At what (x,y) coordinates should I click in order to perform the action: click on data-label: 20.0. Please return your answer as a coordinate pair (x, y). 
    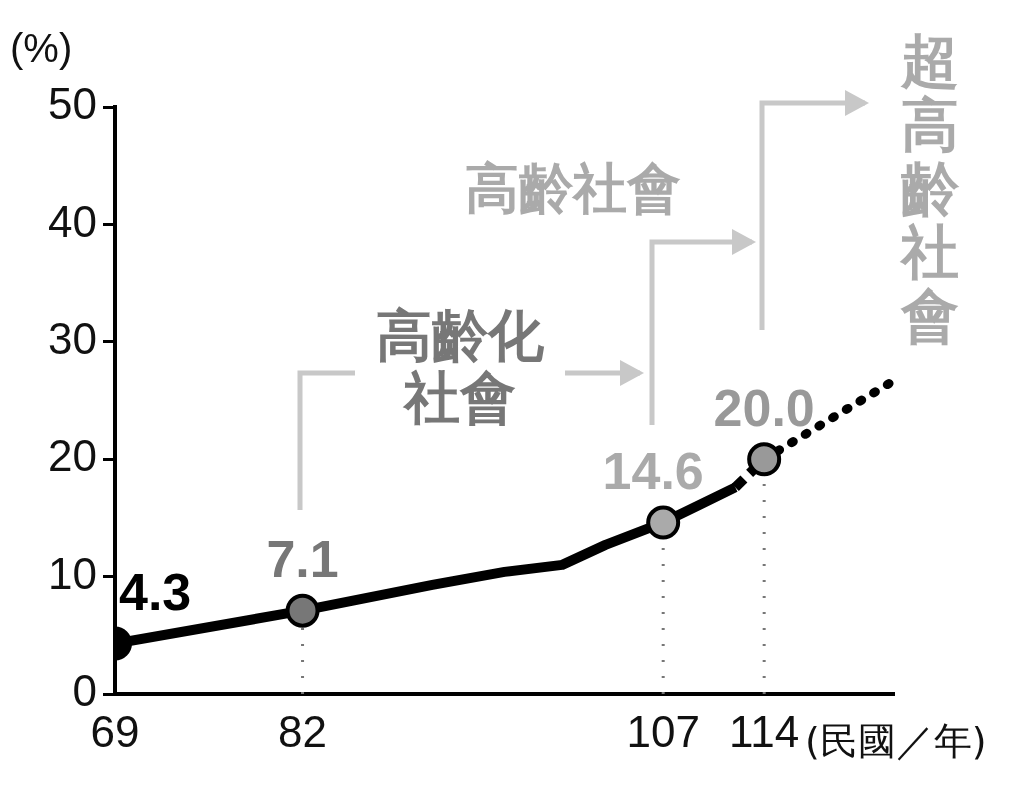
    Looking at the image, I should click on (764, 407).